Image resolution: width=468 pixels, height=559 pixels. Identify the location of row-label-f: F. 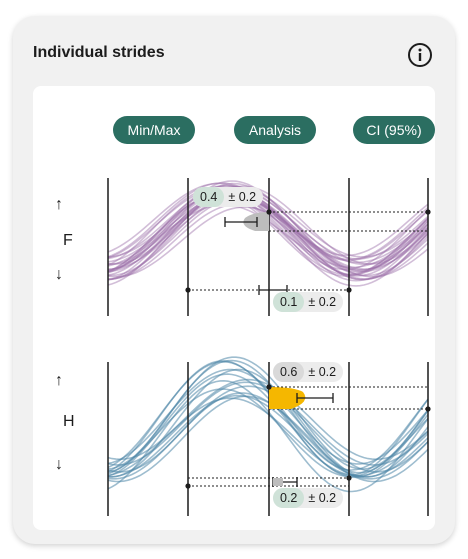
(68, 240).